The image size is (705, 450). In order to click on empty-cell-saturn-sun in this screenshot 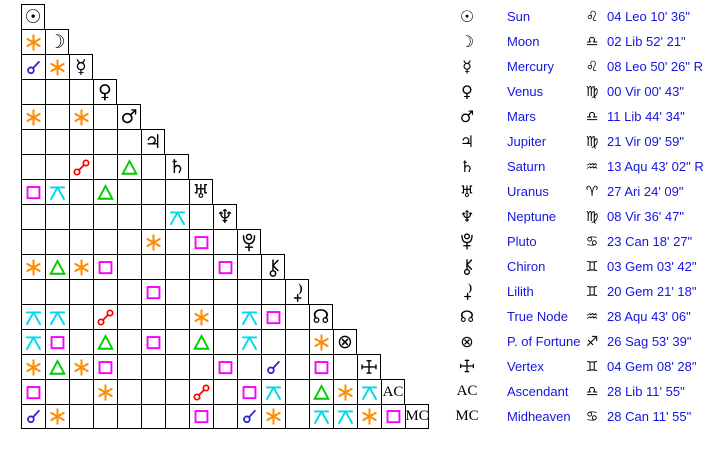, I will do `click(33, 166)`.